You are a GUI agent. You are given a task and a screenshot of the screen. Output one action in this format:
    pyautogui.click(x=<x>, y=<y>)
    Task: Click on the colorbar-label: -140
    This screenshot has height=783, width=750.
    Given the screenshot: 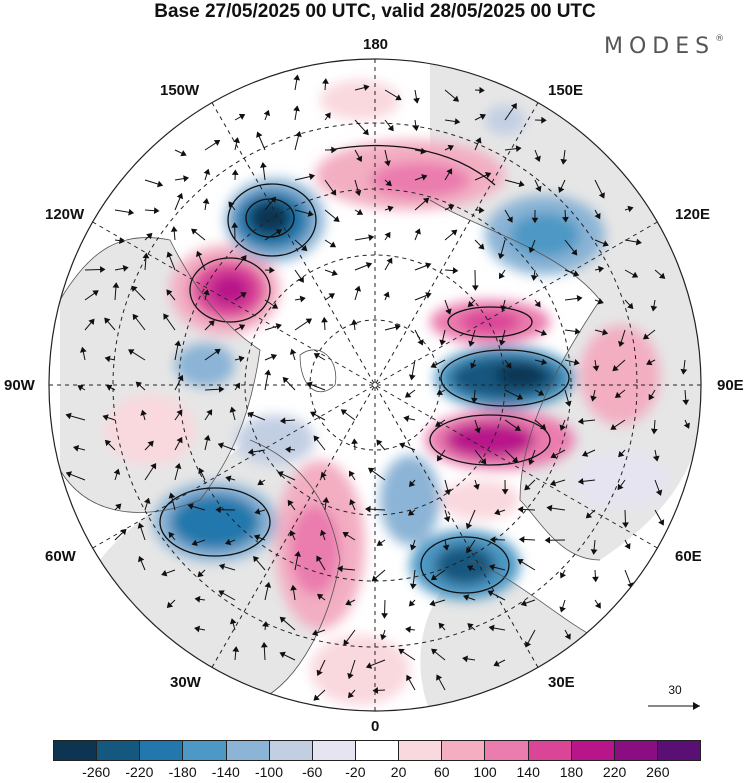 What is the action you would take?
    pyautogui.click(x=225, y=772)
    